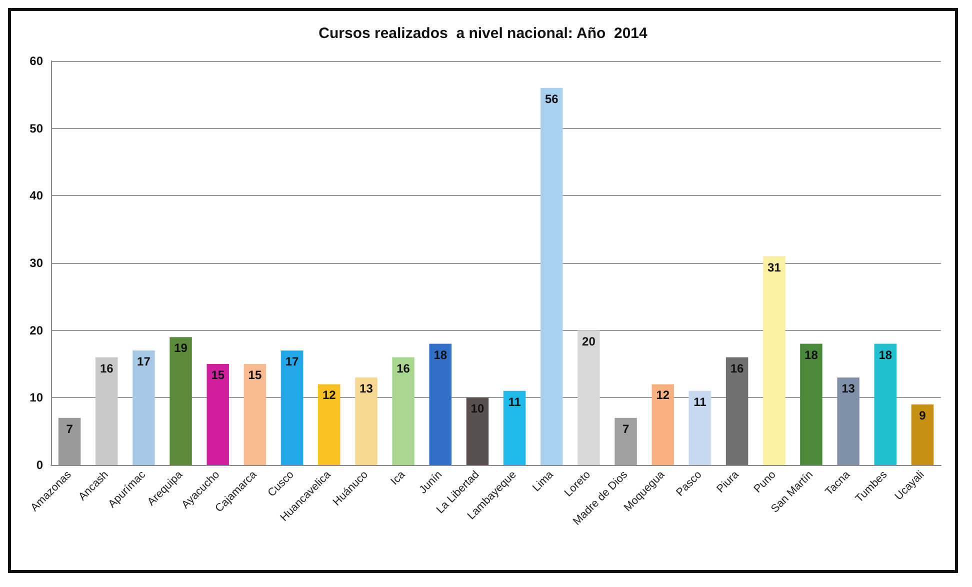 The width and height of the screenshot is (972, 587). What do you see at coordinates (37, 330) in the screenshot?
I see `y-tick-label: 20` at bounding box center [37, 330].